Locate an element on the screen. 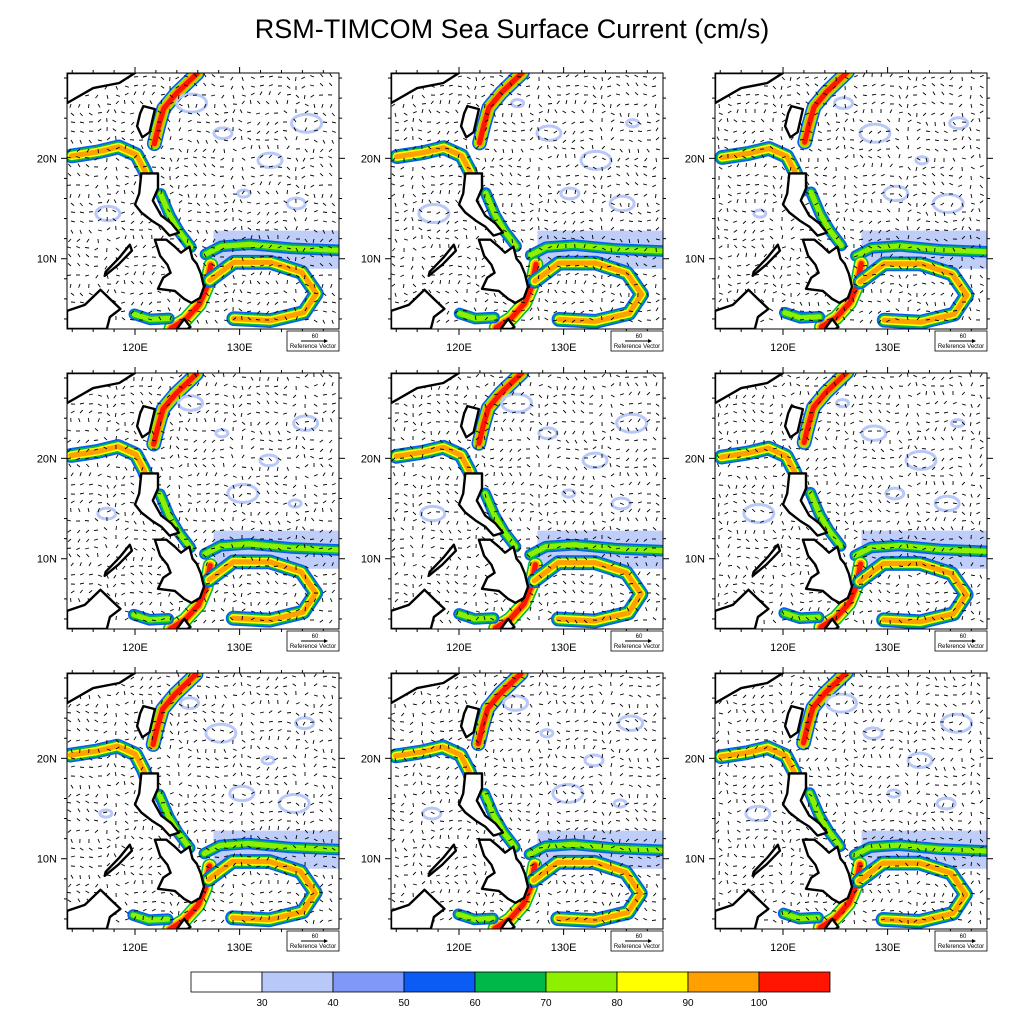 Image resolution: width=1024 pixels, height=1024 pixels. eddy-contour is located at coordinates (896, 193).